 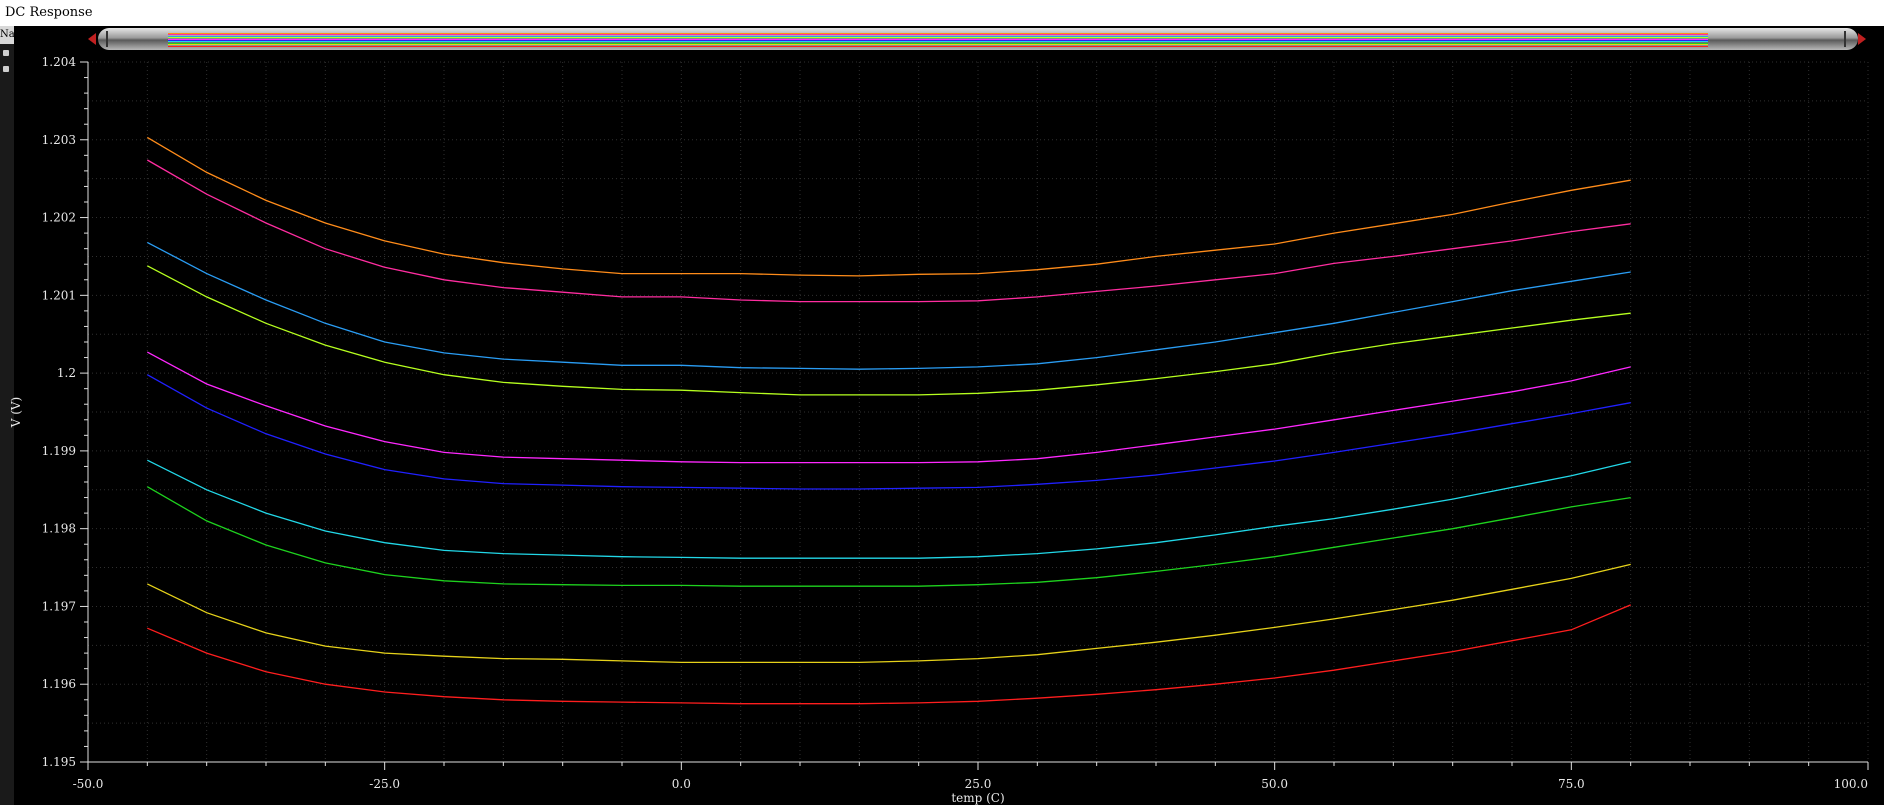 What do you see at coordinates (59, 606) in the screenshot?
I see `y-tick-label: 1.197` at bounding box center [59, 606].